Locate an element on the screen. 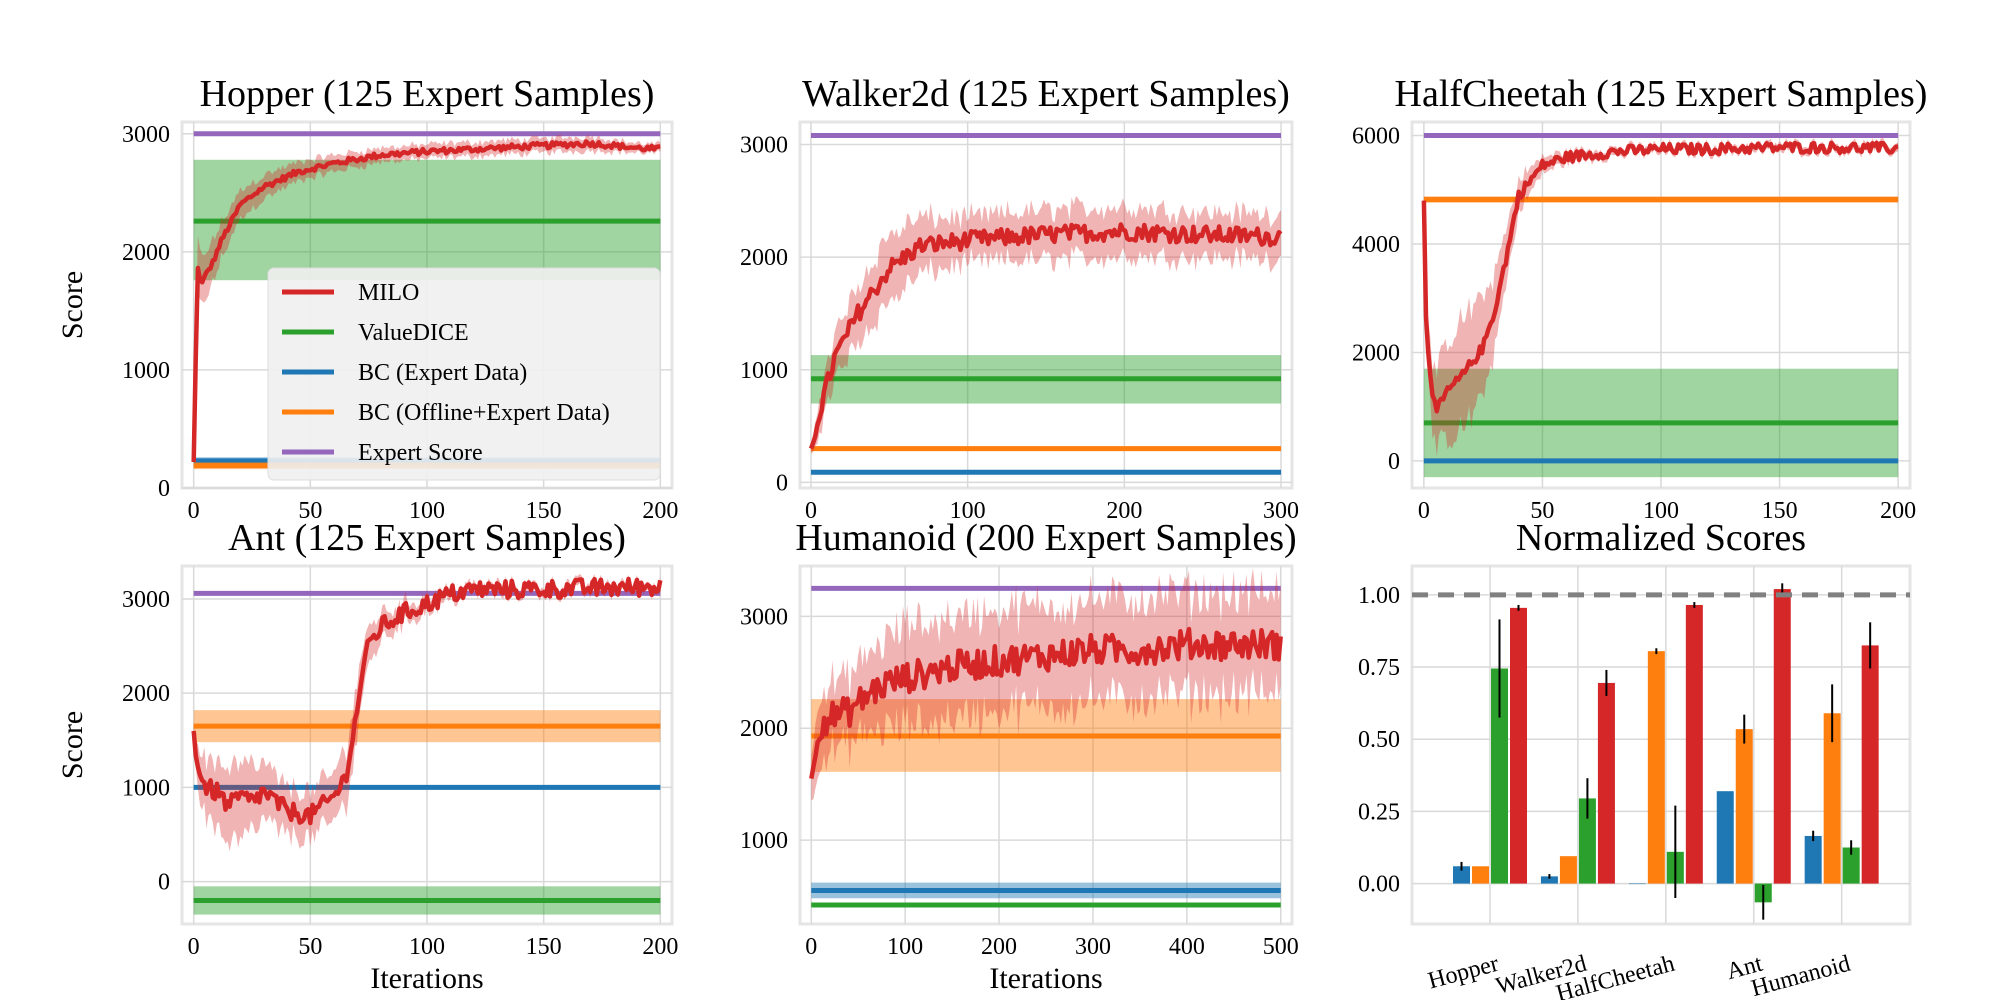 This screenshot has width=2000, height=1000. y-tick-label: 0.75 is located at coordinates (1379, 668).